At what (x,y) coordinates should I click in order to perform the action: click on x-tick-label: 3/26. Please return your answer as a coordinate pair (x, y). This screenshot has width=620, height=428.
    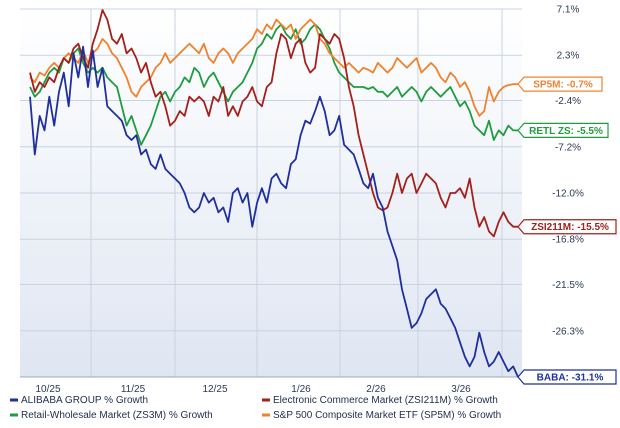
    Looking at the image, I should click on (461, 389).